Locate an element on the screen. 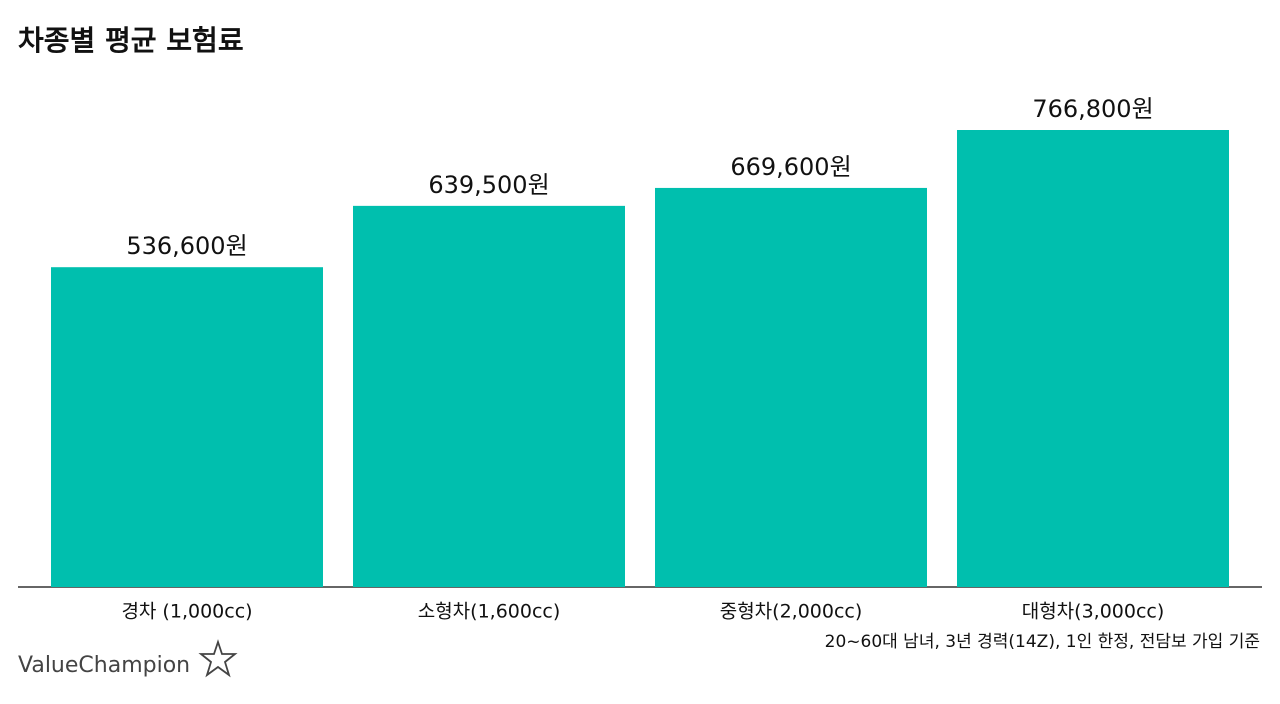 Image resolution: width=1280 pixels, height=704 pixels. logo-star is located at coordinates (218, 658).